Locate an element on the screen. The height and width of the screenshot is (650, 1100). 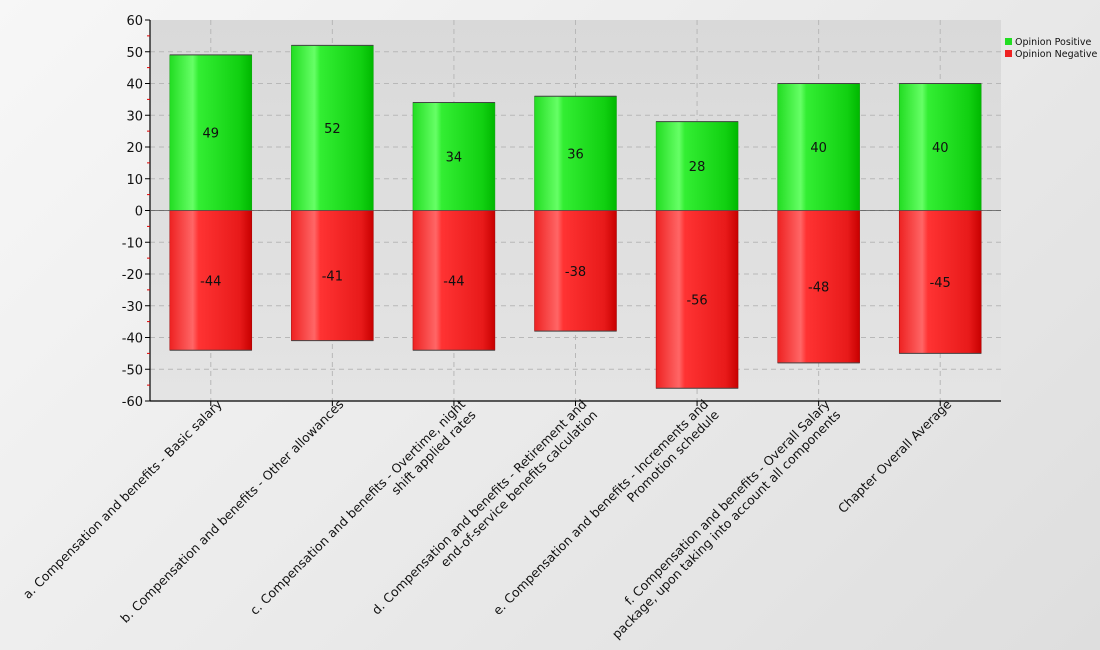
x-tick-label-line: Chapter Overall Average is located at coordinates (895, 456).